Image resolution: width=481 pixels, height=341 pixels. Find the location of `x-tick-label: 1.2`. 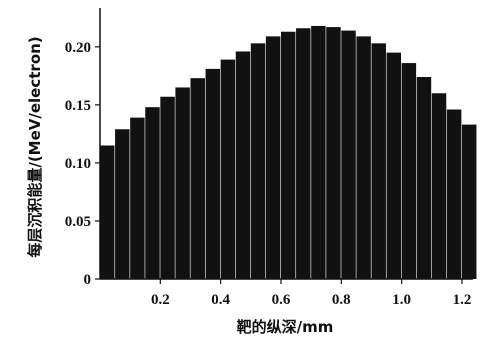

x-tick-label: 1.2 is located at coordinates (462, 300).